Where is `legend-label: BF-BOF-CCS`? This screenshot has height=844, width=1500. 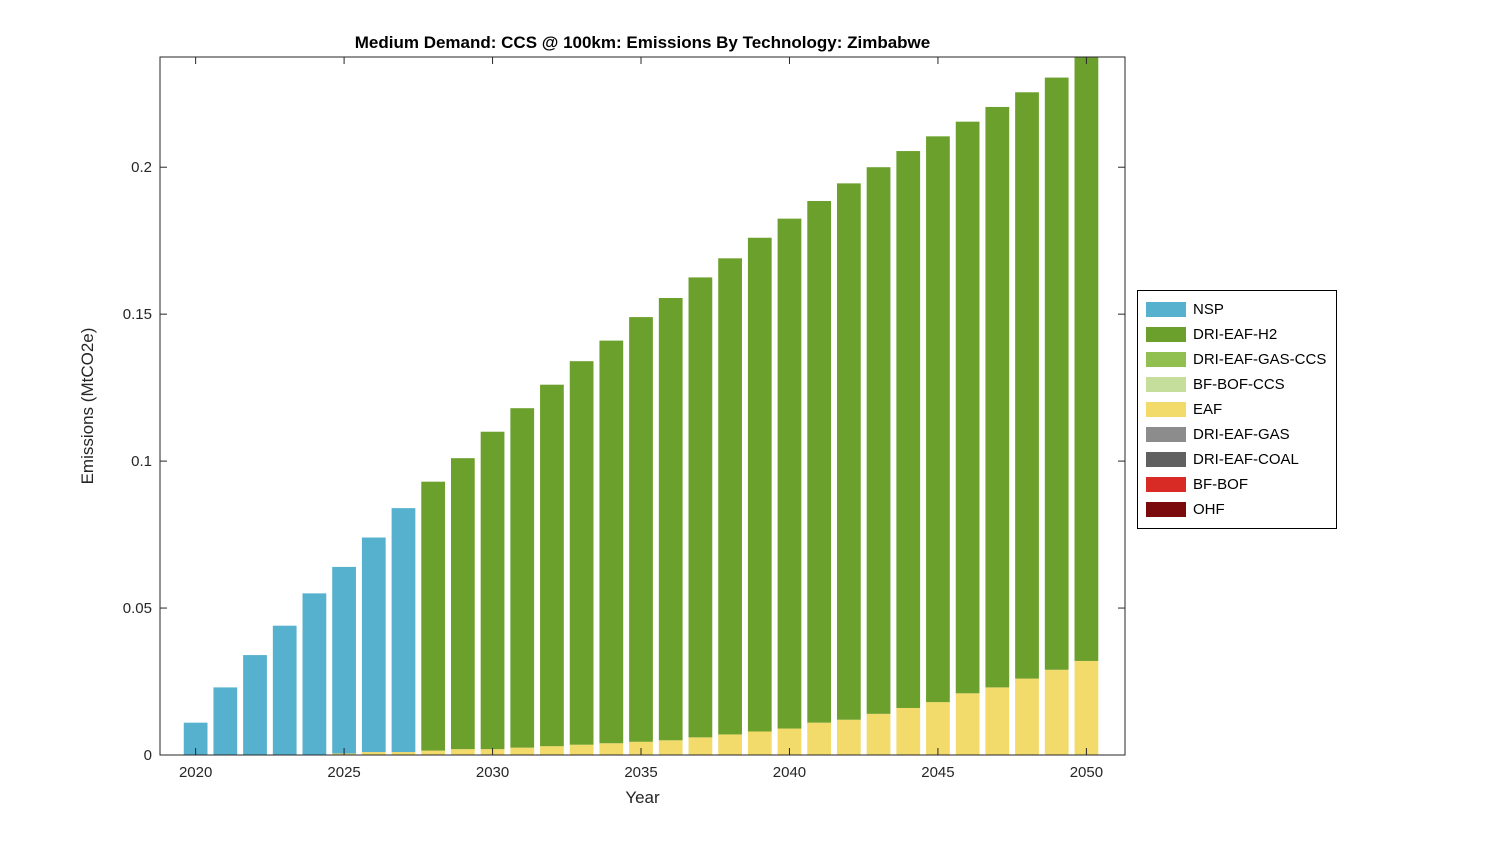 legend-label: BF-BOF-CCS is located at coordinates (1239, 384).